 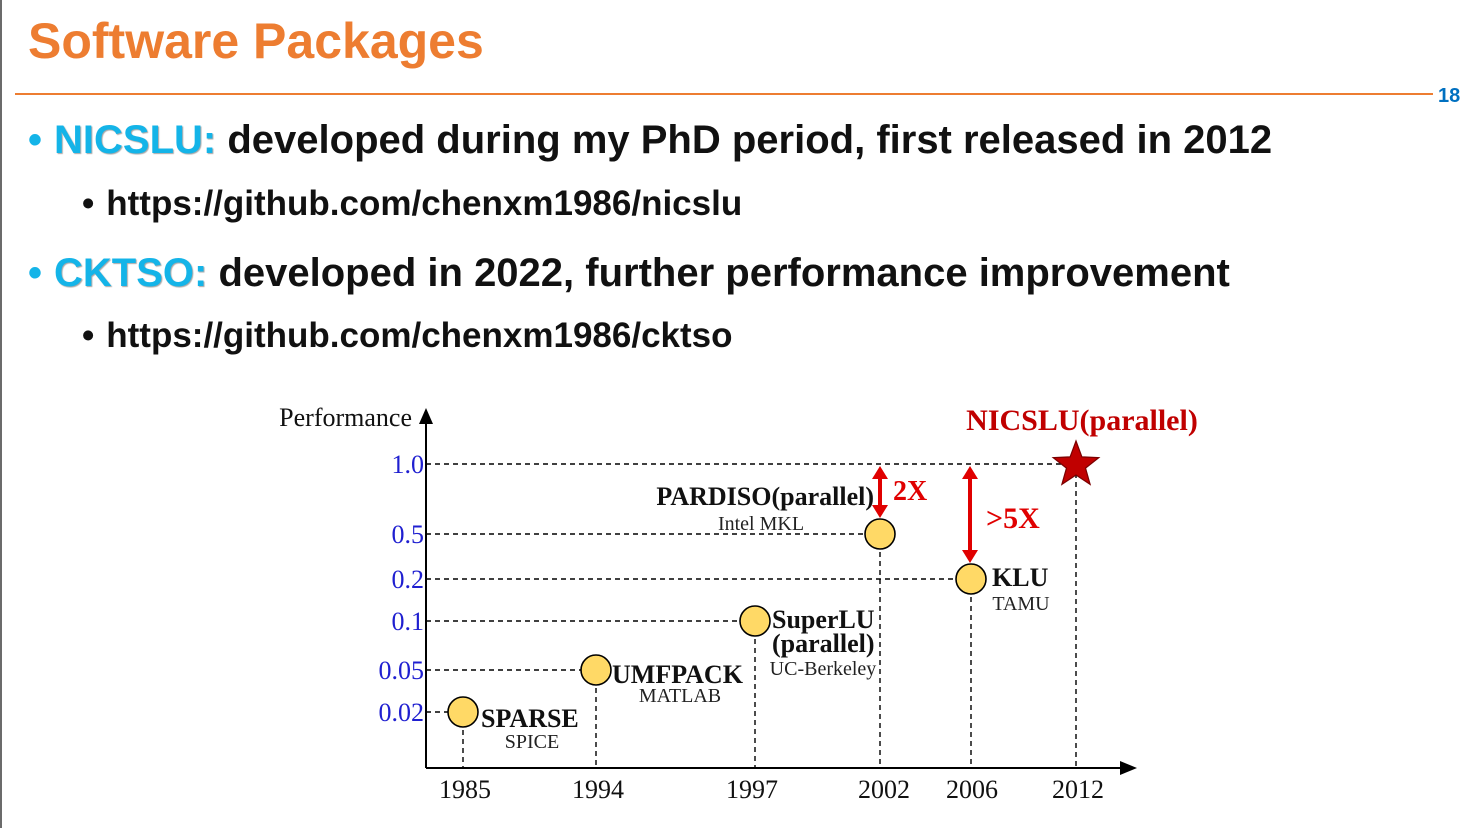 I want to click on data-point-sublabel: Intel MKL, so click(x=761, y=524).